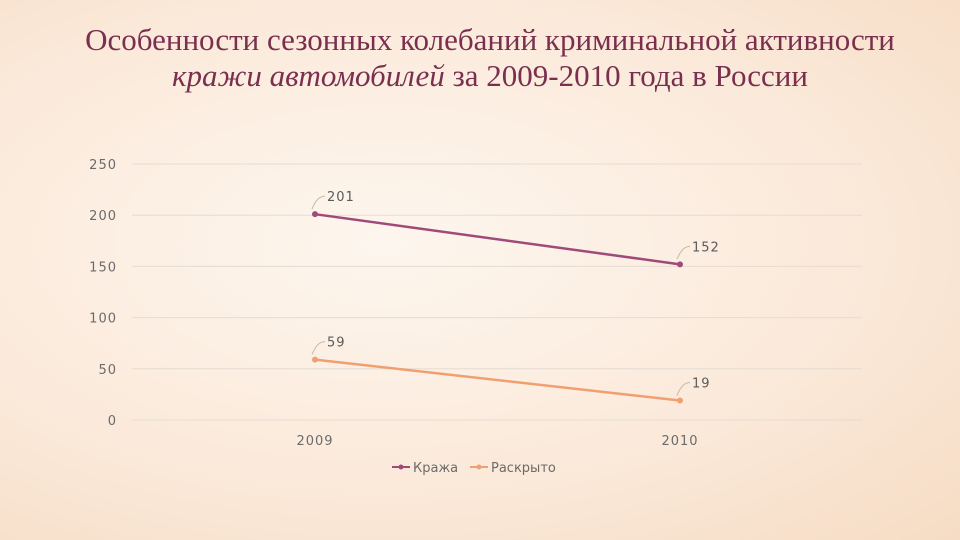  Describe the element at coordinates (103, 216) in the screenshot. I see `y-tick-label: 200` at that location.